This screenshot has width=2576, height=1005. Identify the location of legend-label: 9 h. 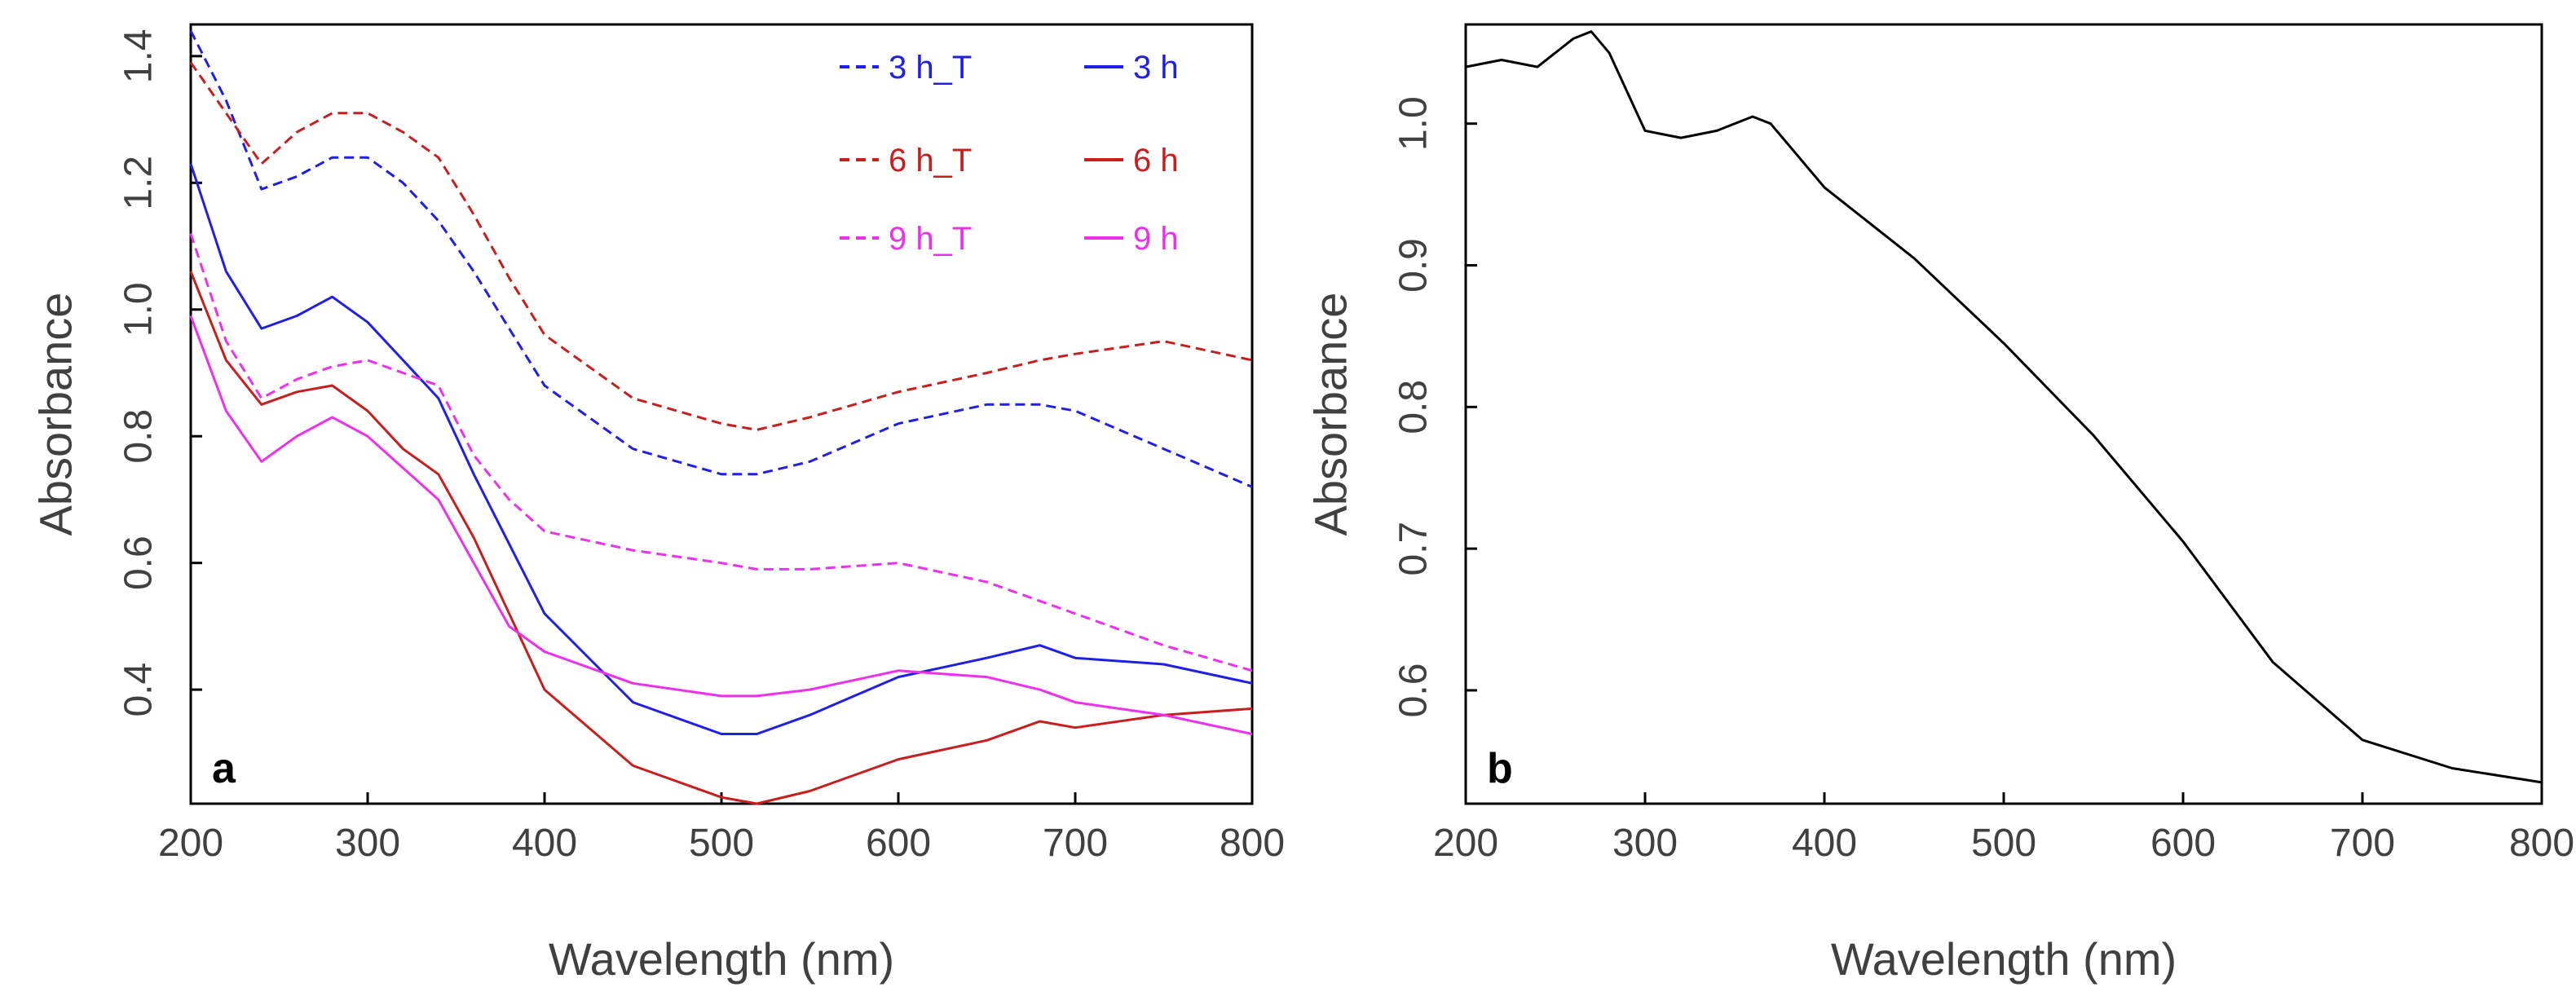
(1156, 239).